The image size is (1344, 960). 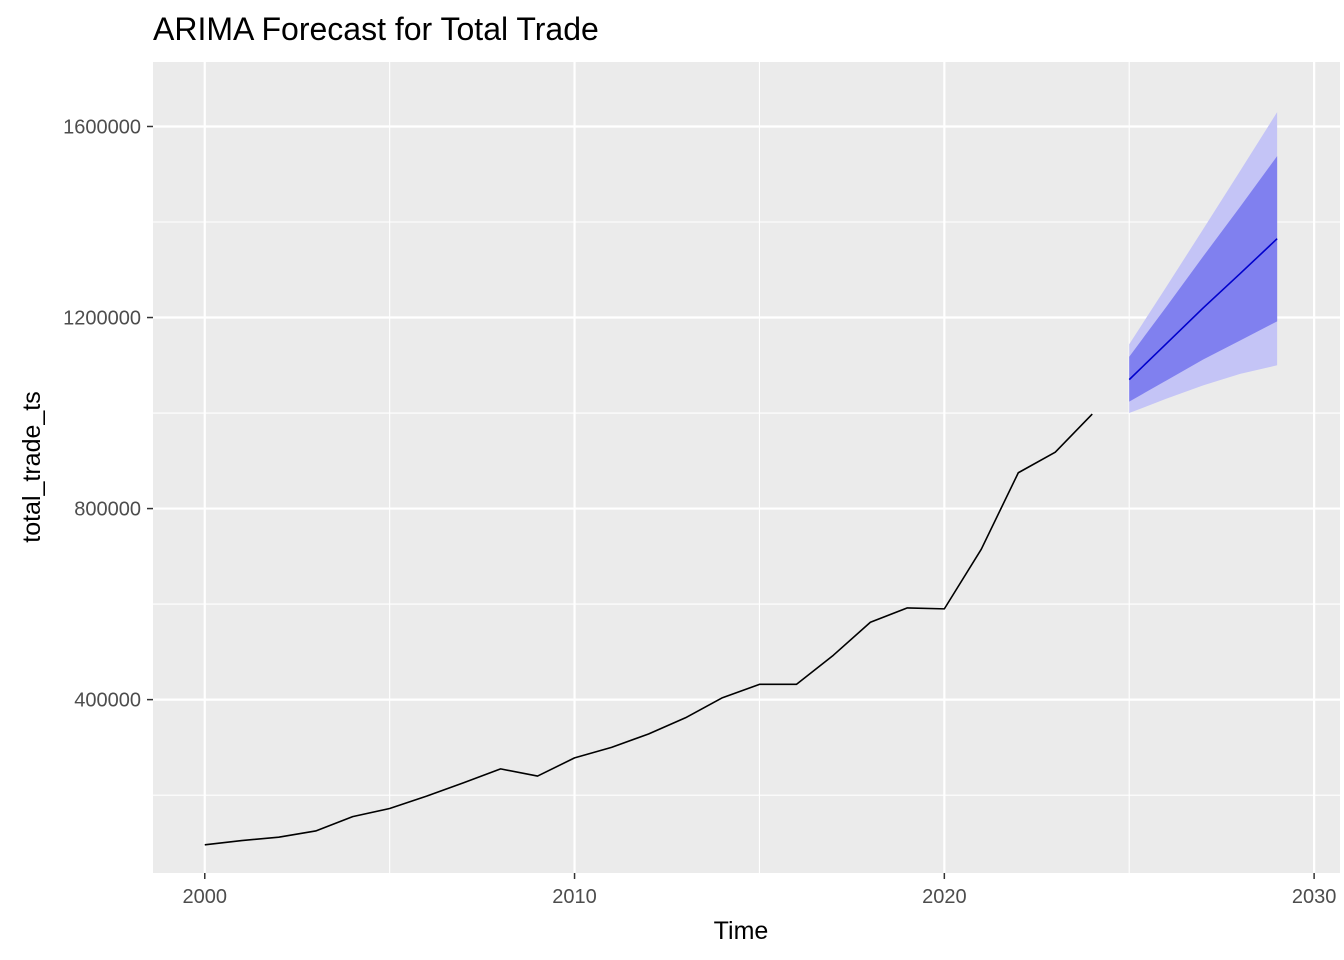 I want to click on y-axis-ticks: 400000 800000 1200000 1600000, so click(x=108, y=414).